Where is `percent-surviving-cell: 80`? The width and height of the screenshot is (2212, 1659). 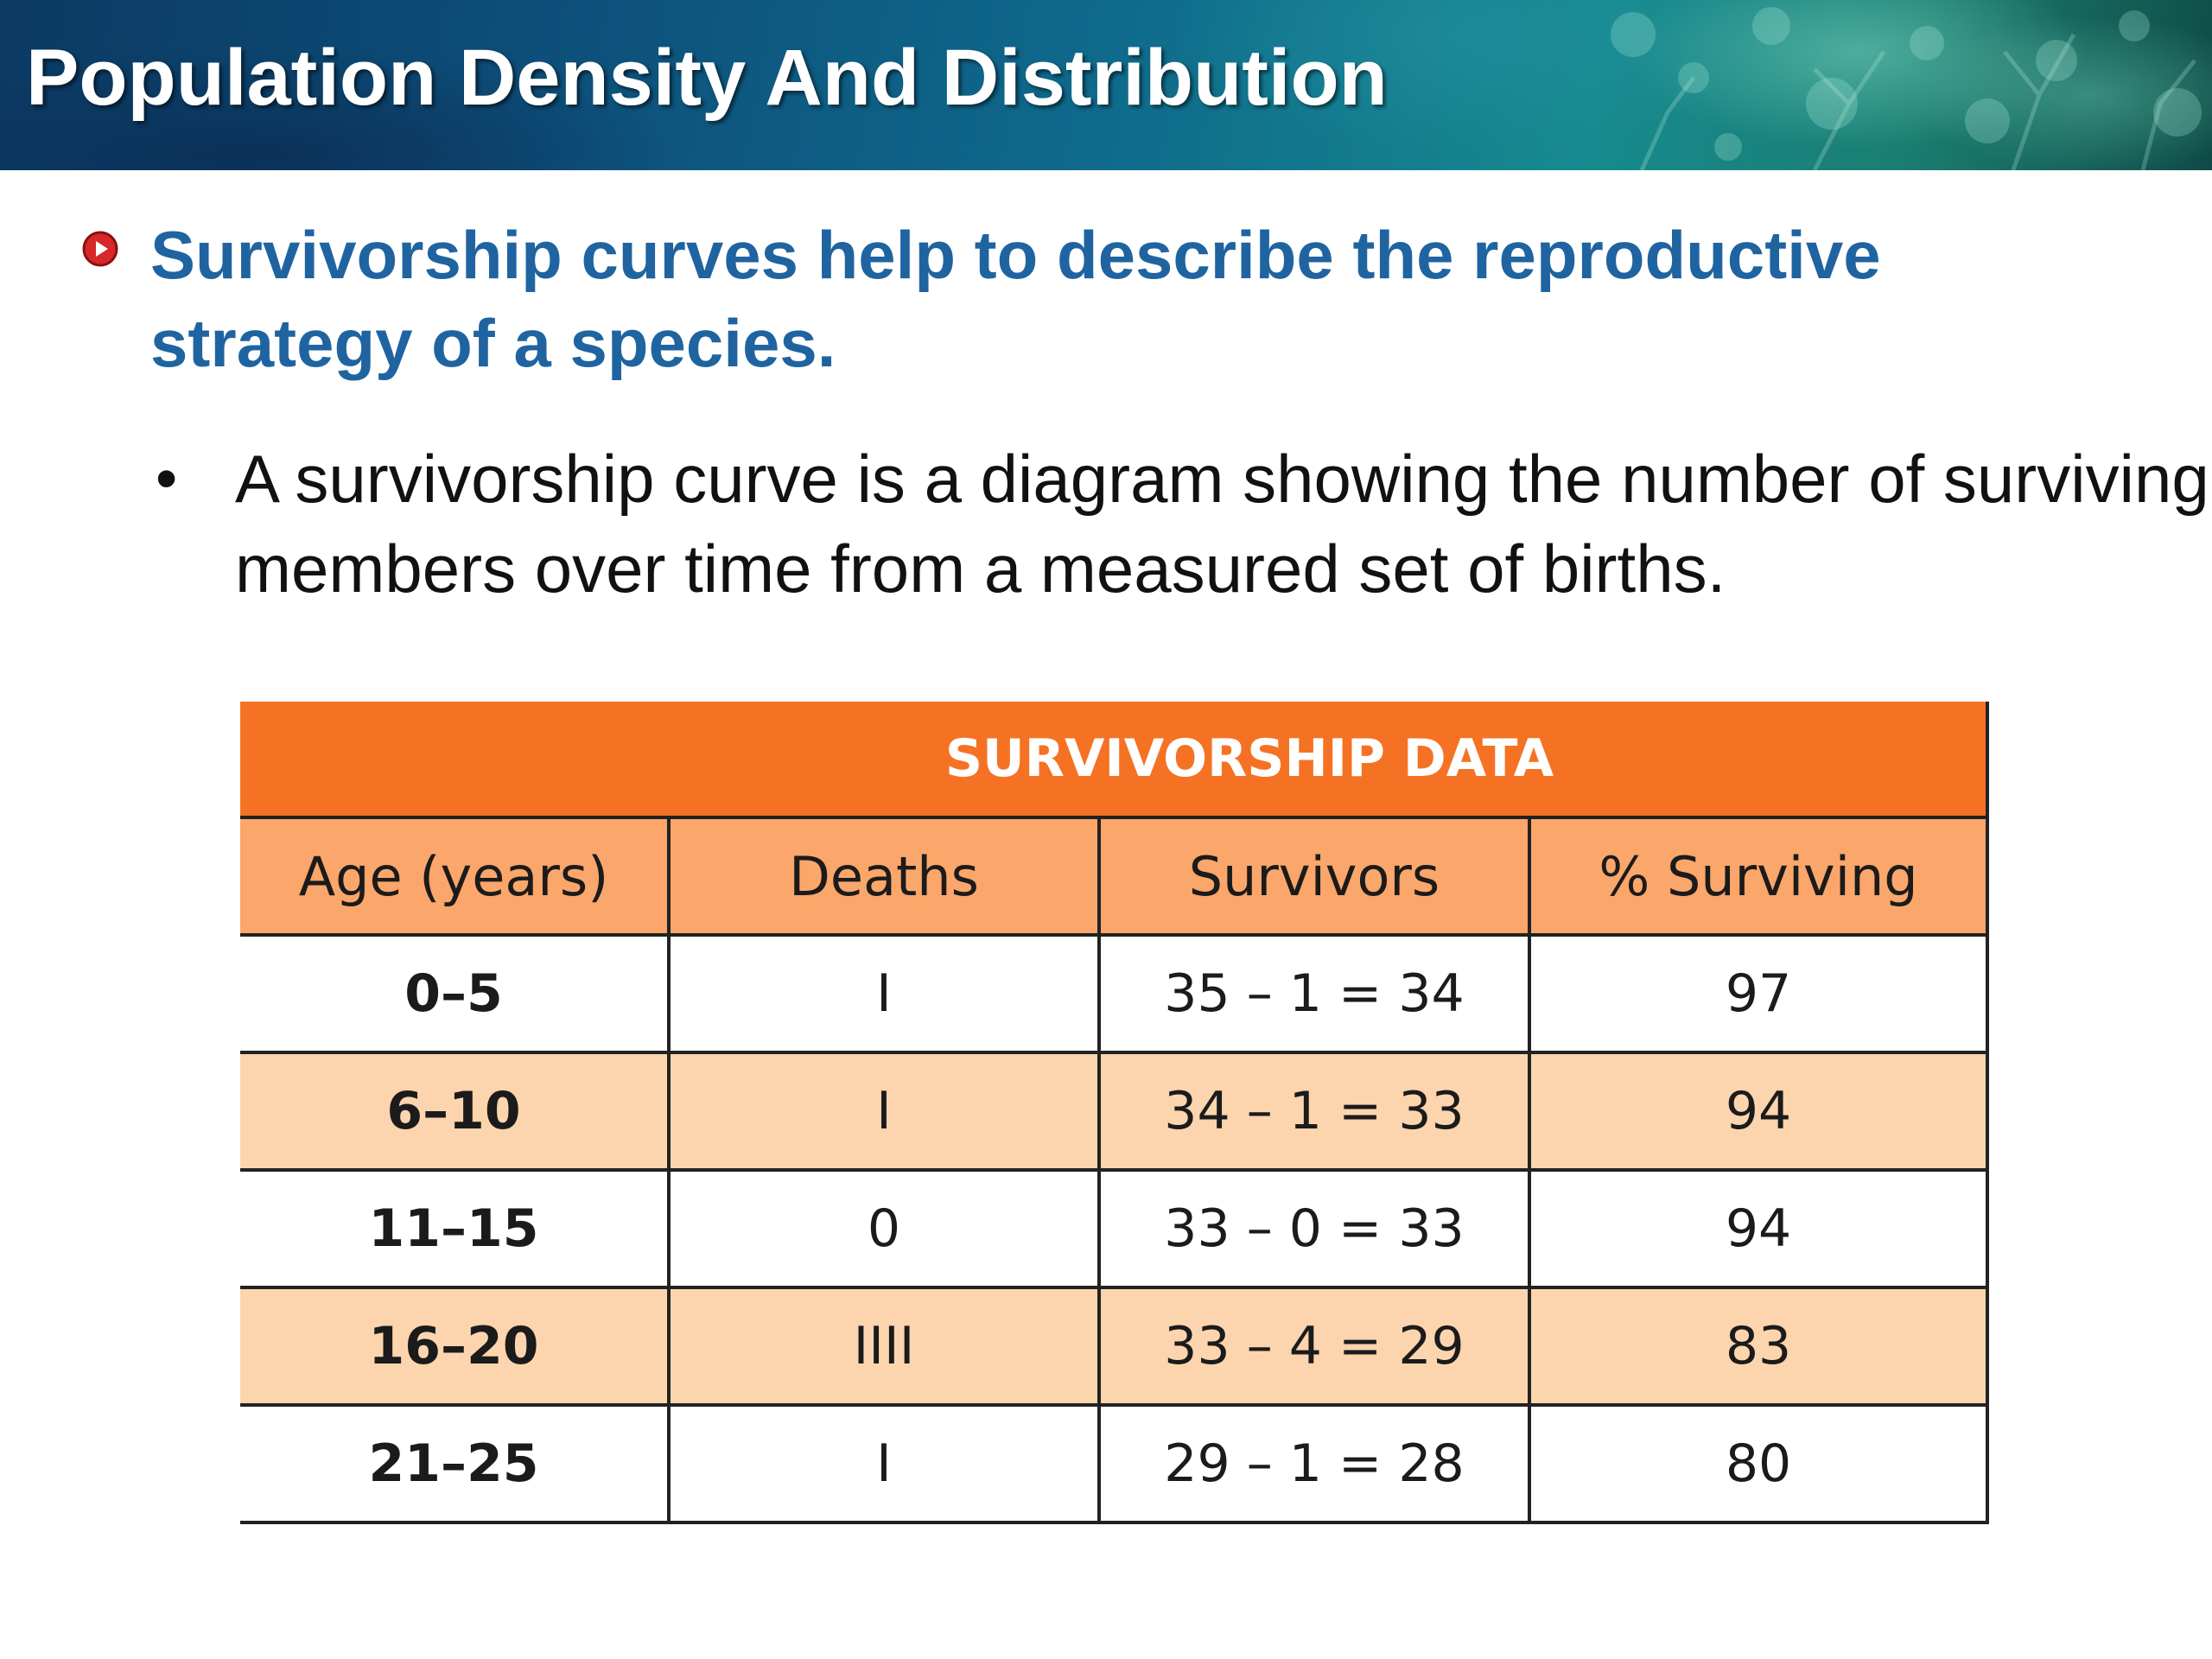 percent-surviving-cell: 80 is located at coordinates (1759, 1464).